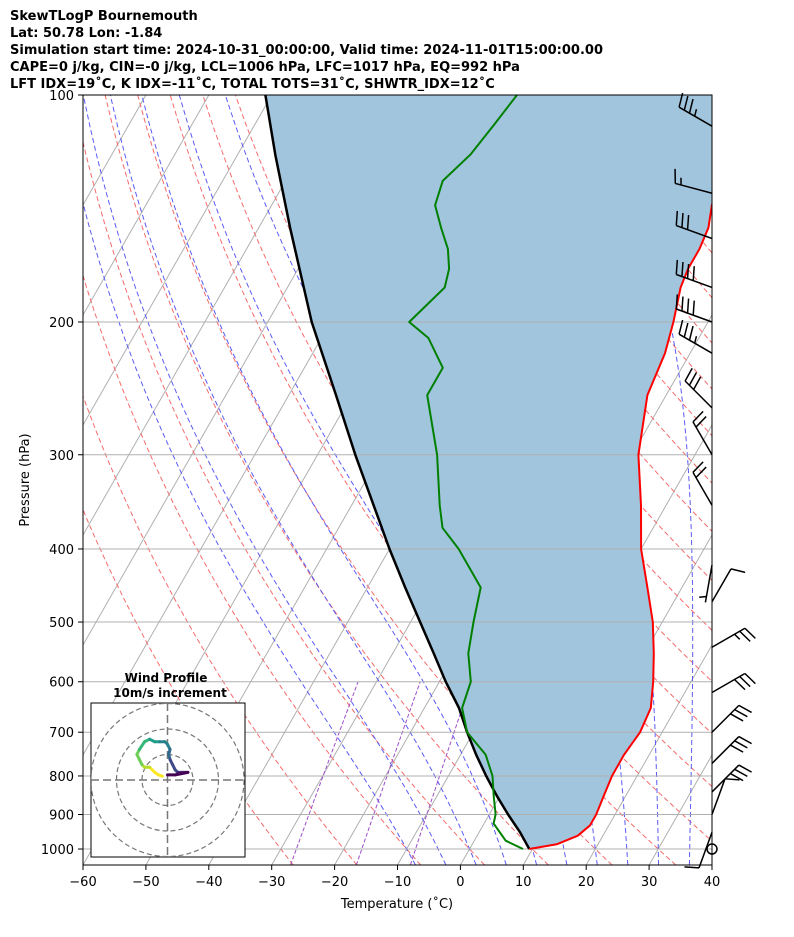  What do you see at coordinates (168, 780) in the screenshot?
I see `hodograph-plot` at bounding box center [168, 780].